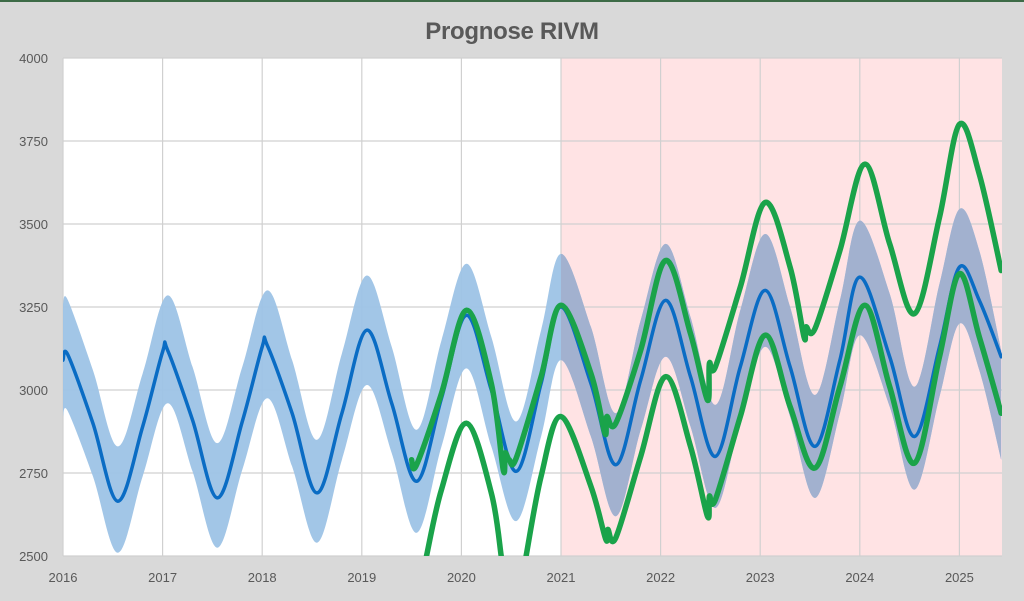 This screenshot has width=1024, height=601. What do you see at coordinates (512, 1) in the screenshot?
I see `window-top-border` at bounding box center [512, 1].